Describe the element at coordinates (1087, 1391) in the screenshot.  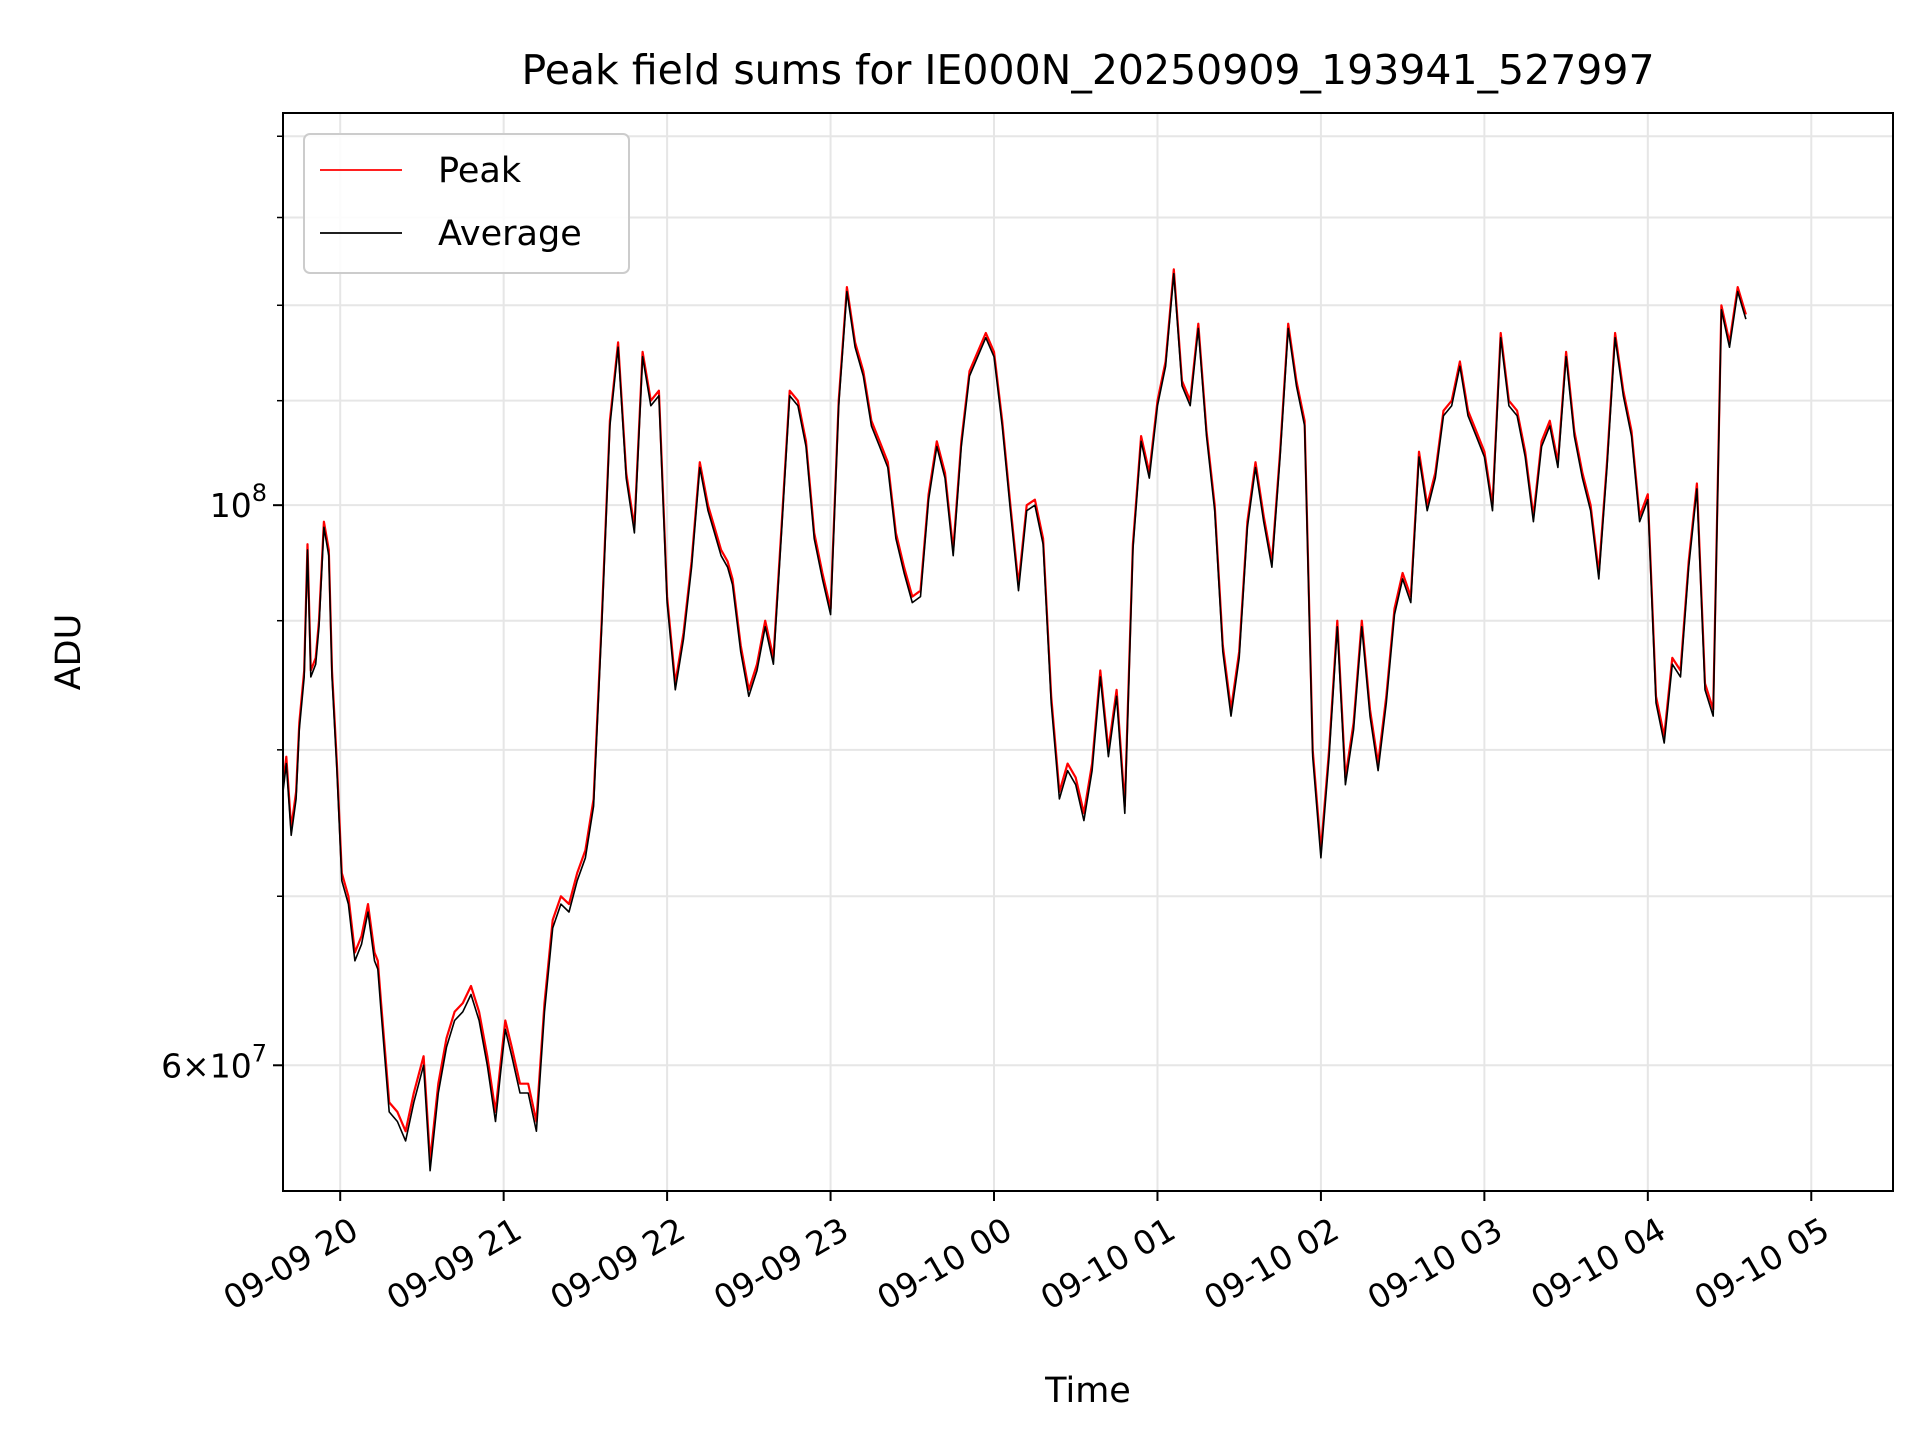
I see `x-axis-label: Time` at that location.